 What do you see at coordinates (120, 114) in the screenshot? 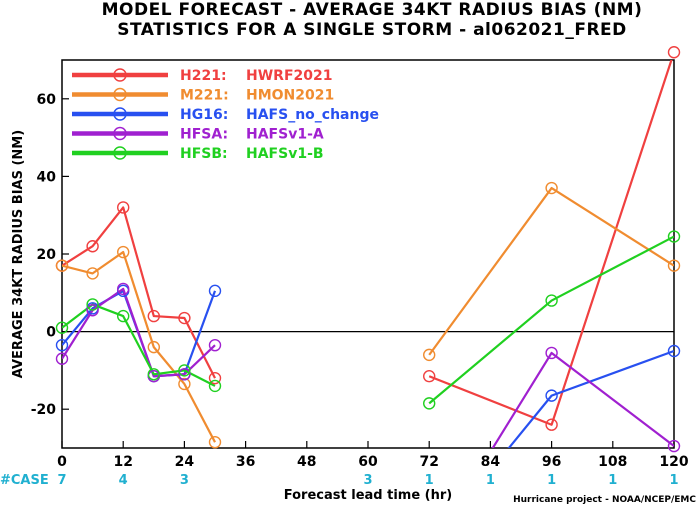
I see `legend-marker-hg16` at bounding box center [120, 114].